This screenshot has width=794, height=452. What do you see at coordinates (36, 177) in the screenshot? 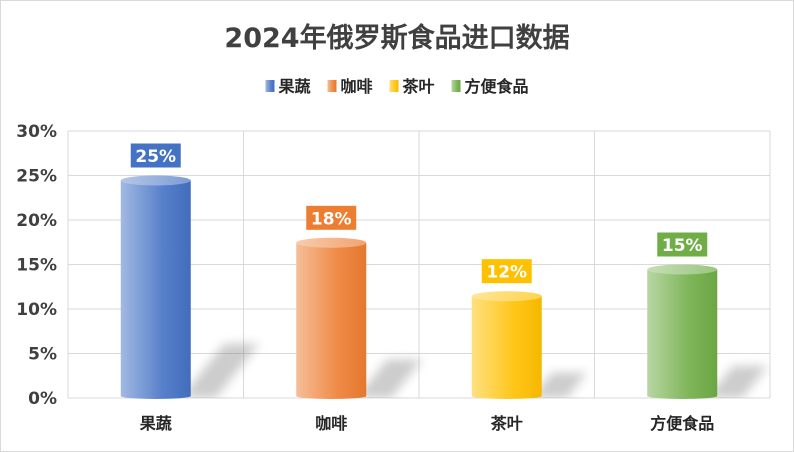
I see `y-tick-label: 25%` at bounding box center [36, 177].